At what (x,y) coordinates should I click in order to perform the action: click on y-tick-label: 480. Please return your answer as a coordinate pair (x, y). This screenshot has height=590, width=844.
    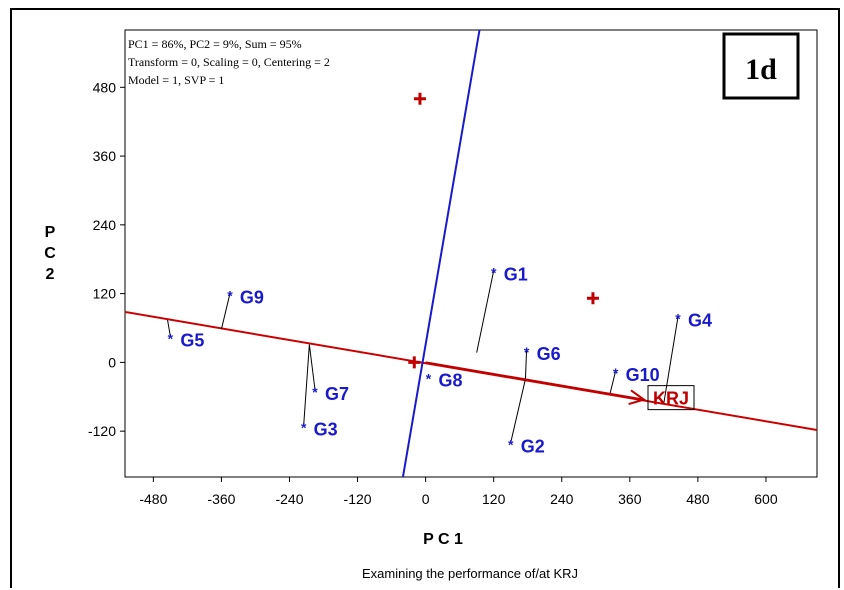
    Looking at the image, I should click on (105, 87).